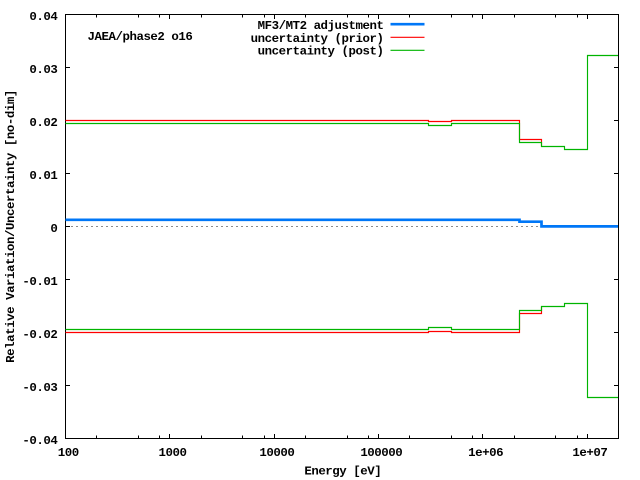 The width and height of the screenshot is (640, 480). What do you see at coordinates (68, 453) in the screenshot?
I see `svg-text: 100` at bounding box center [68, 453].